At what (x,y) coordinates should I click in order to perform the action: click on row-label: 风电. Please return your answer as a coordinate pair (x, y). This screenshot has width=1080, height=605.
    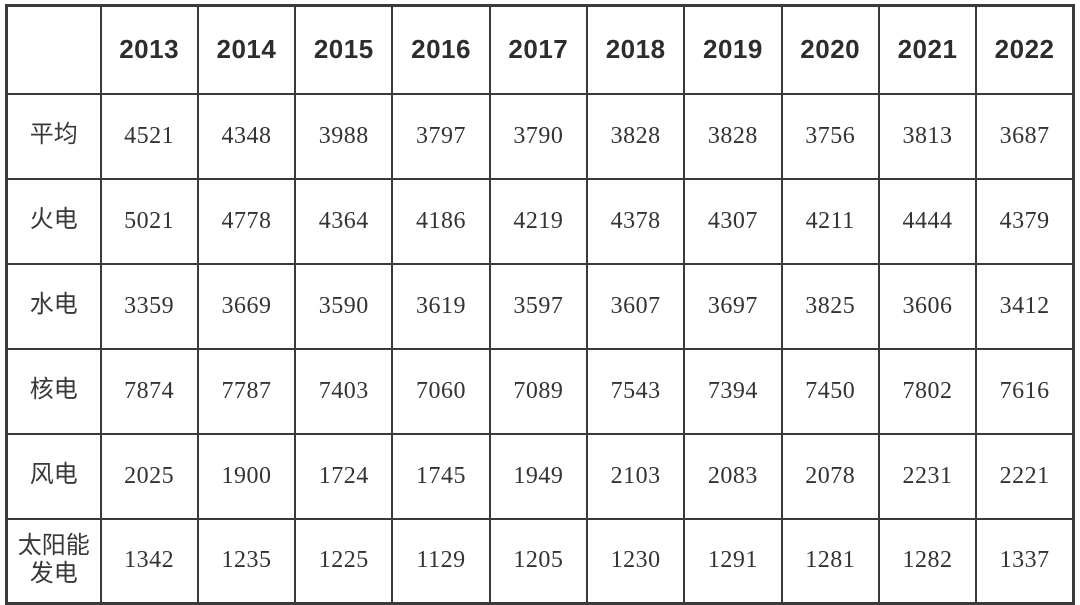
    Looking at the image, I should click on (53, 476).